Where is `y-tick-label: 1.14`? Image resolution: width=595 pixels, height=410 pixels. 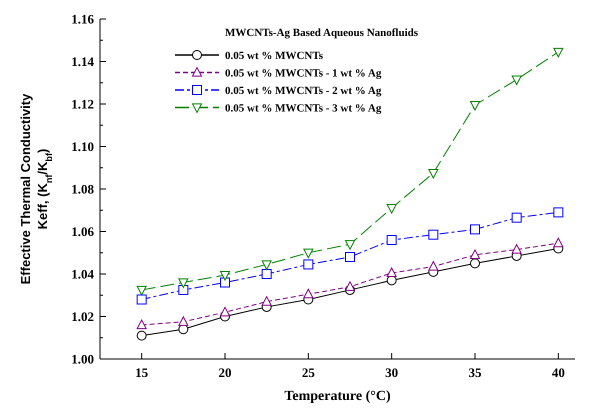
y-tick-label: 1.14 is located at coordinates (82, 62).